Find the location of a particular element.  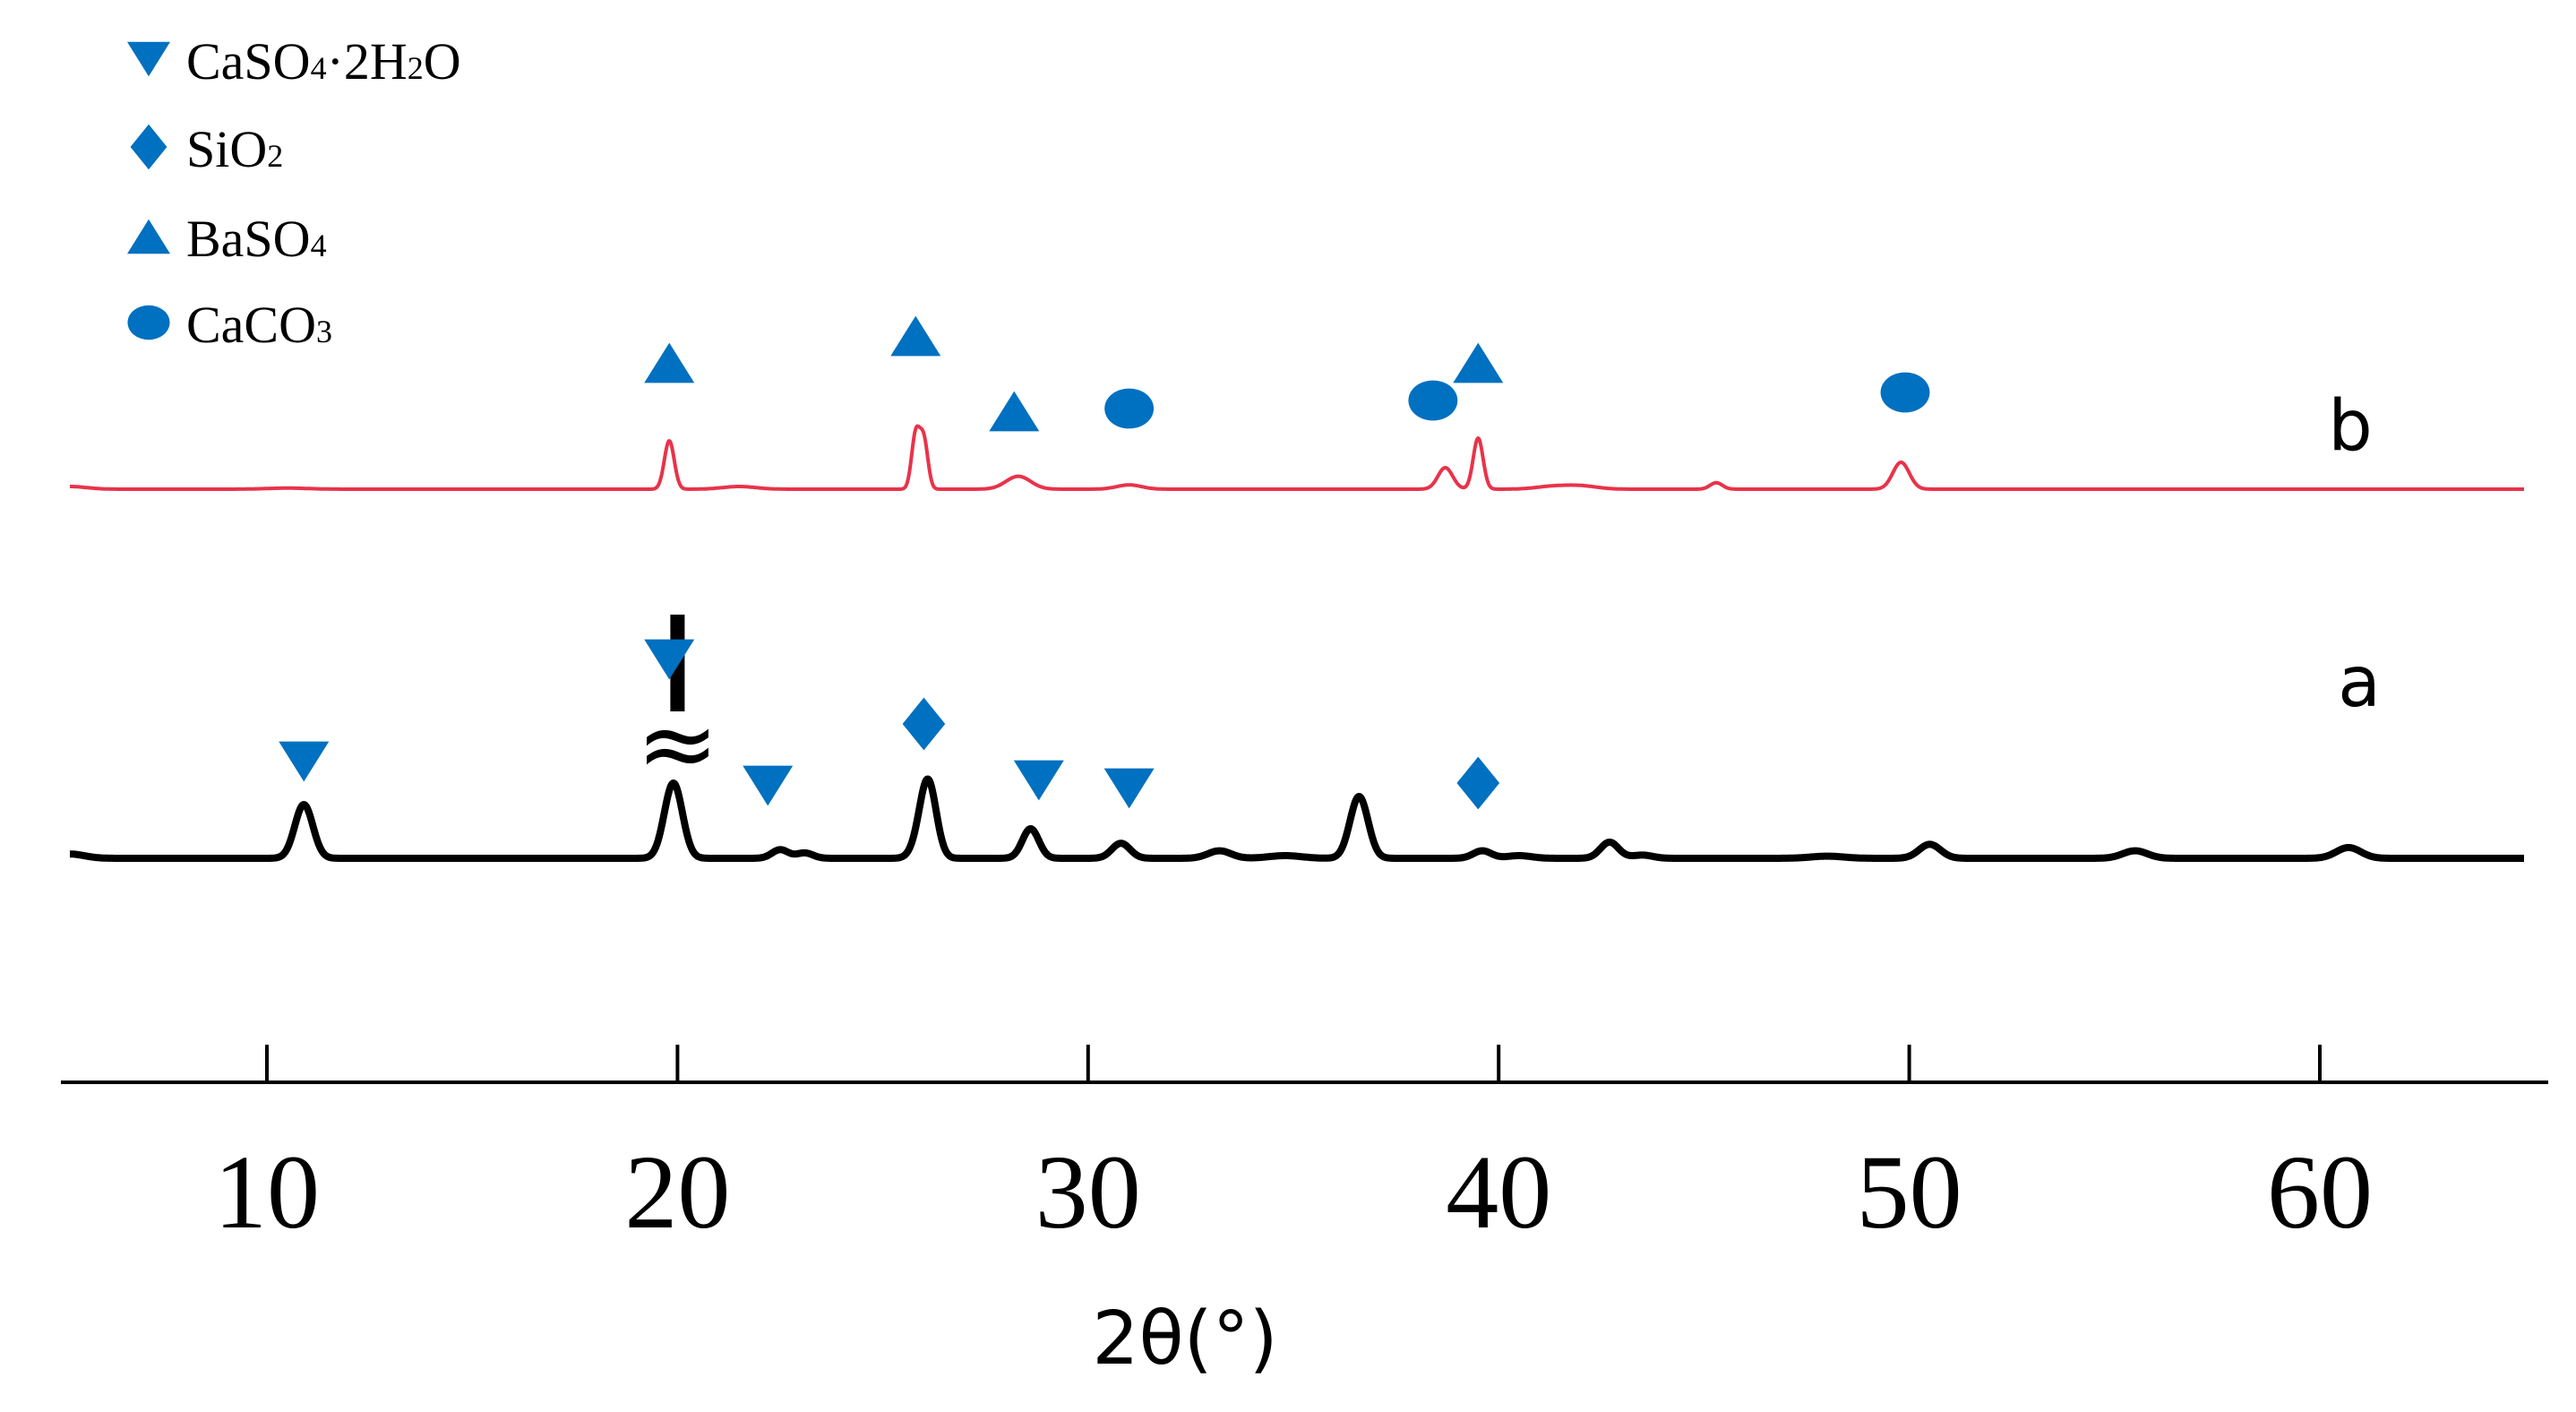

x-tick-label: 20 is located at coordinates (677, 1192).